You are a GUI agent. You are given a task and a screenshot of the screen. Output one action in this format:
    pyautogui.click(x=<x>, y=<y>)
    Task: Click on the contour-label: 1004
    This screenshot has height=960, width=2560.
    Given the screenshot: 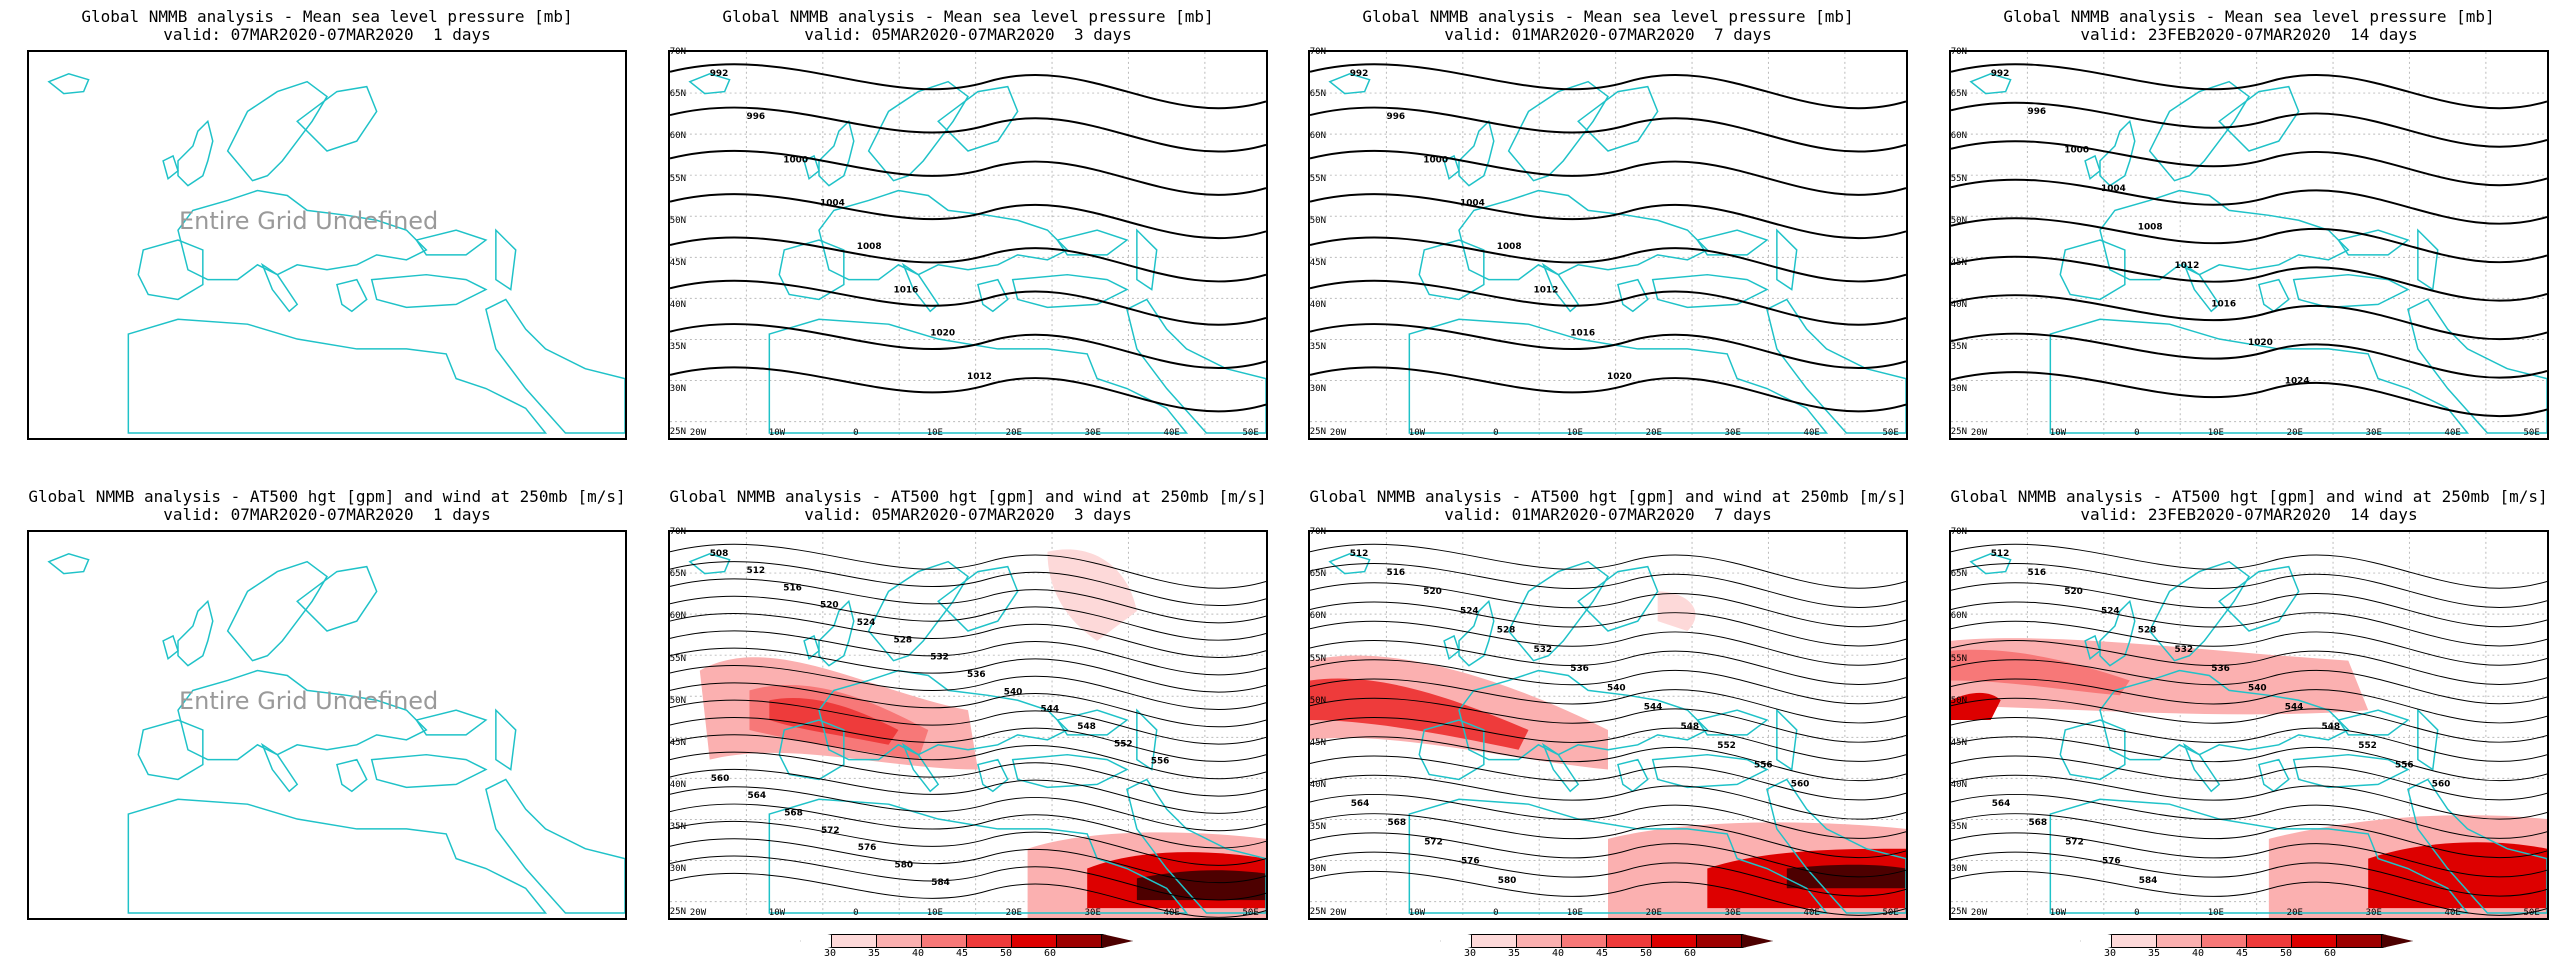 What is the action you would take?
    pyautogui.click(x=832, y=204)
    